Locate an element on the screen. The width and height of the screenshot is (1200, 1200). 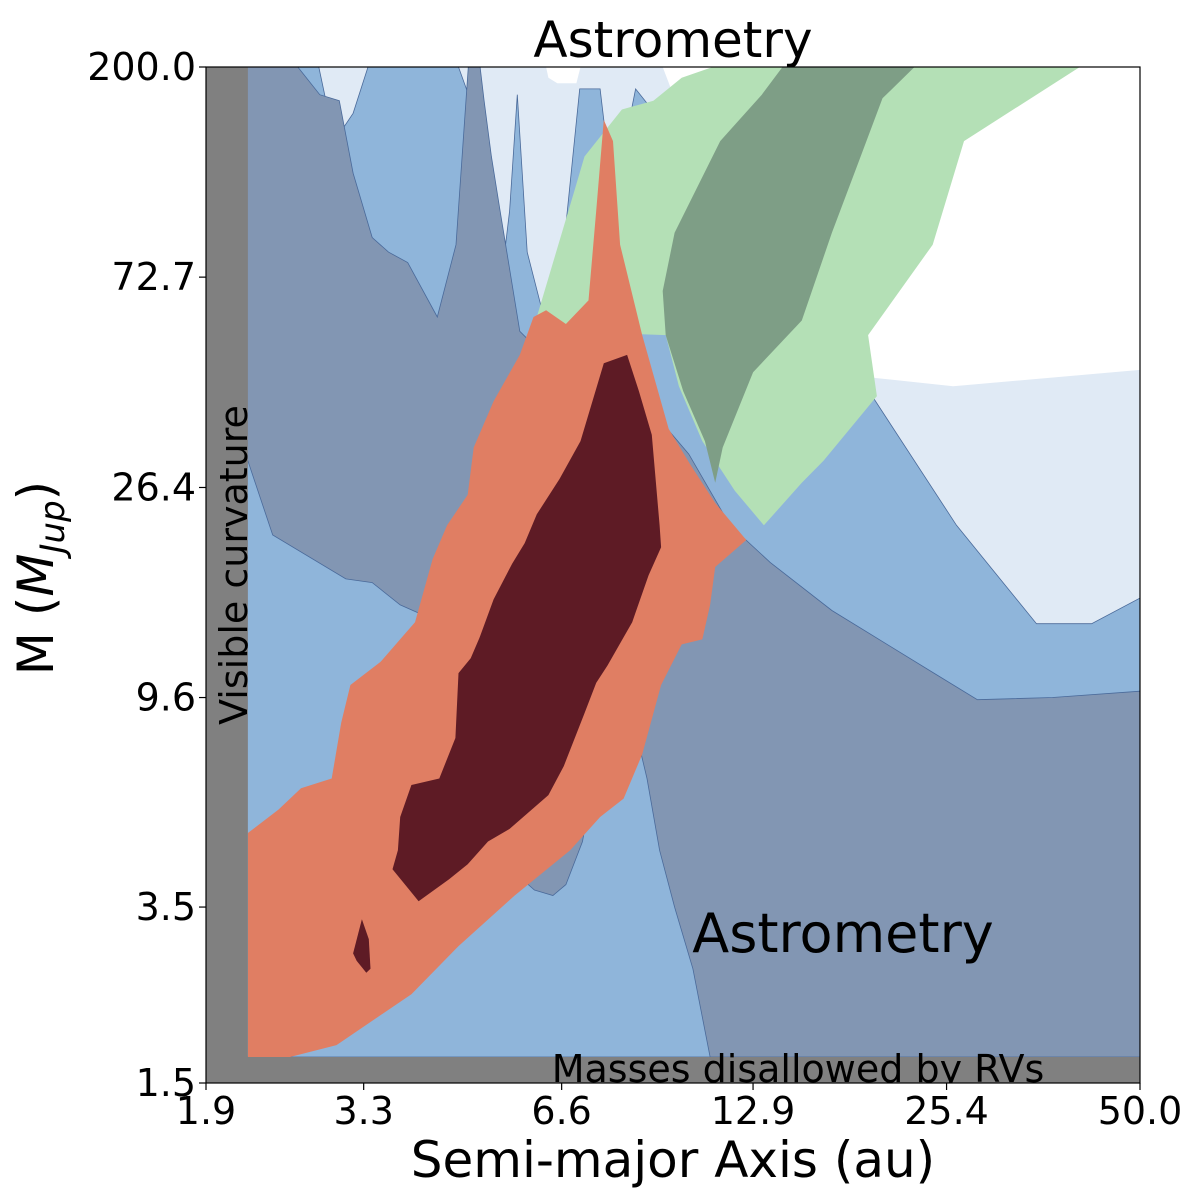
rv-mass-exclusion is located at coordinates (673, 1070).